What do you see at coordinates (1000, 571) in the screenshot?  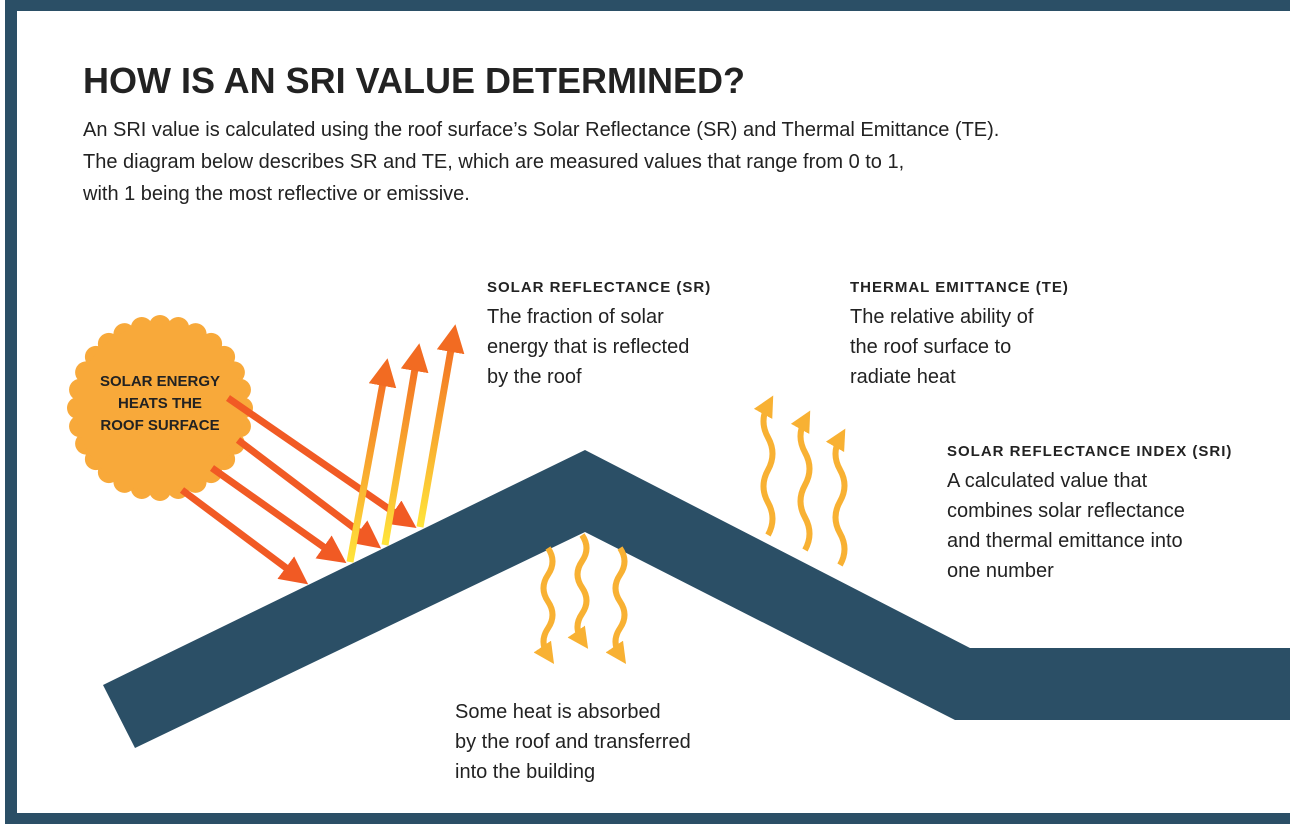 I see `label-body: one number` at bounding box center [1000, 571].